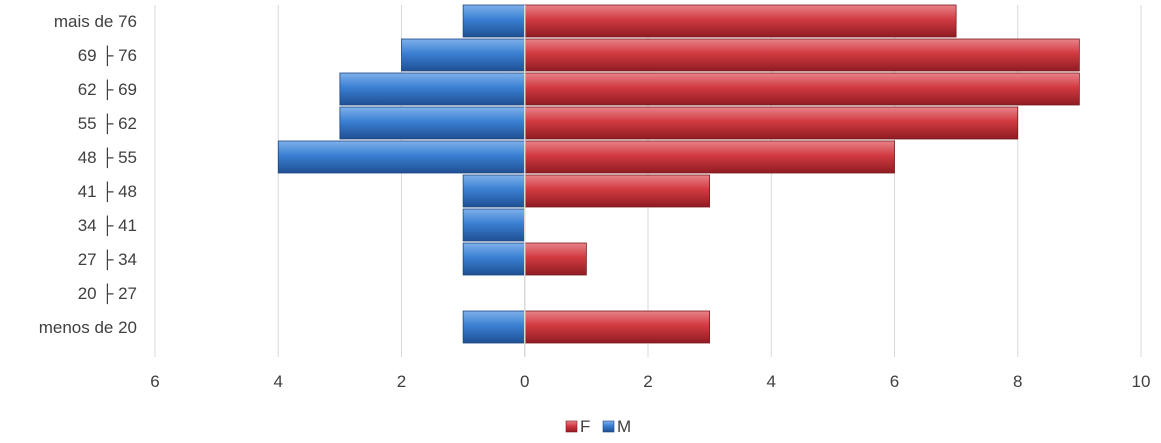 The image size is (1161, 443). What do you see at coordinates (1017, 381) in the screenshot?
I see `x-tick-label: 8` at bounding box center [1017, 381].